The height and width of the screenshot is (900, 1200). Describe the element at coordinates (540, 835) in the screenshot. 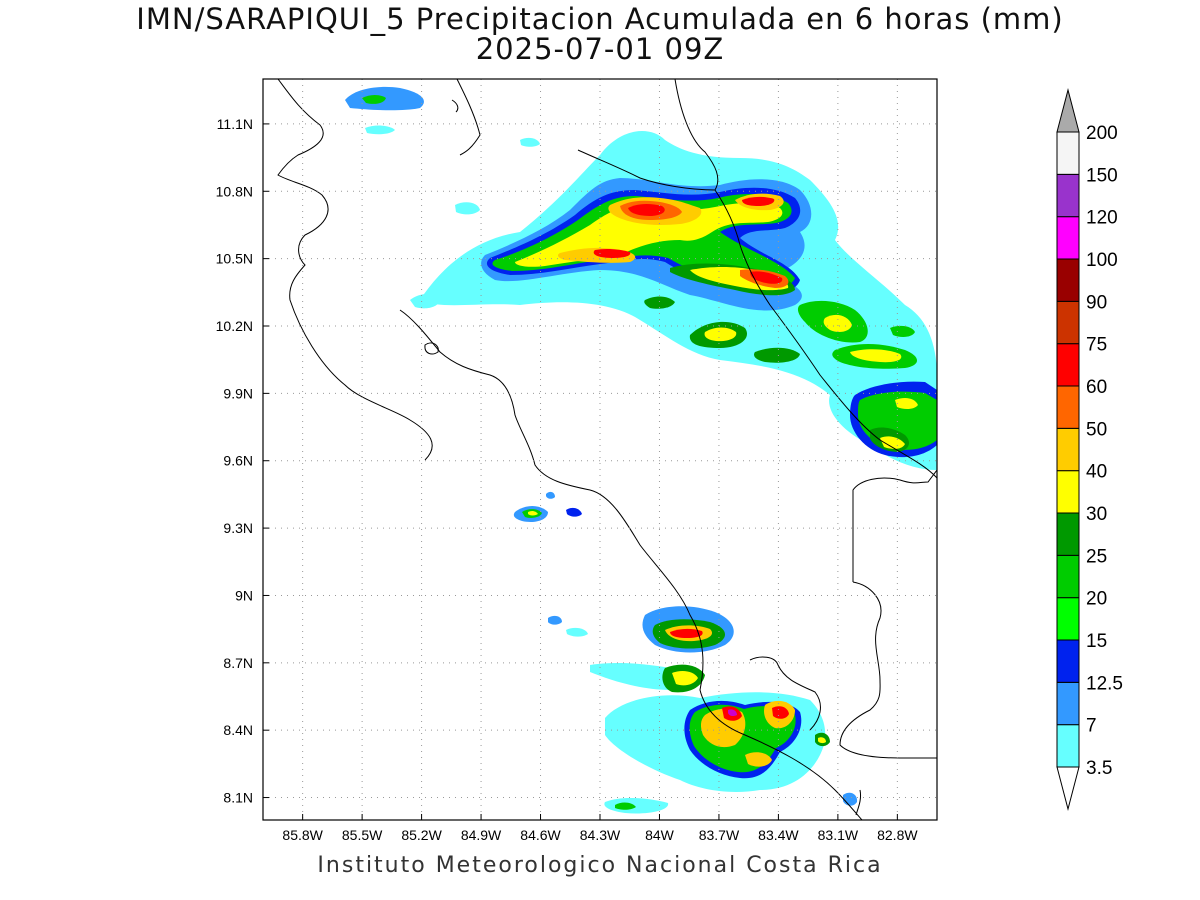

I see `lon-tick-label: 84.6W` at that location.